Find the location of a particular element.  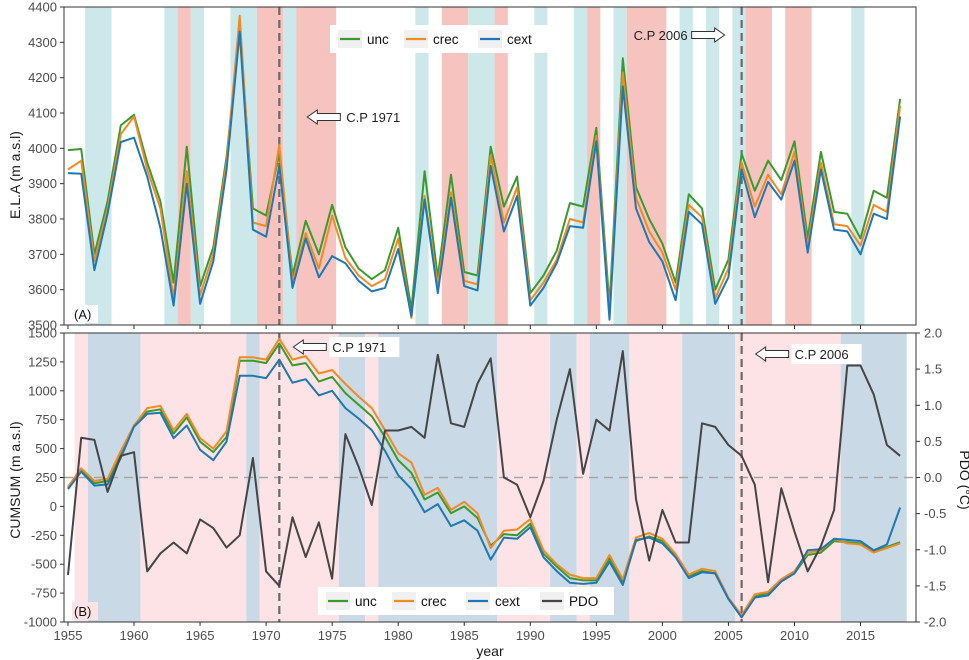

y-tick-label-b: 250 is located at coordinates (46, 477).